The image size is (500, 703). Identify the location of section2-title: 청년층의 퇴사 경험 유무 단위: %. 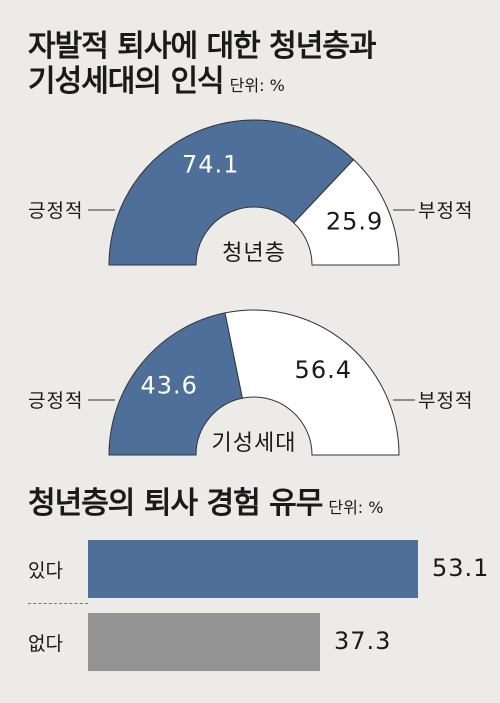
(206, 504).